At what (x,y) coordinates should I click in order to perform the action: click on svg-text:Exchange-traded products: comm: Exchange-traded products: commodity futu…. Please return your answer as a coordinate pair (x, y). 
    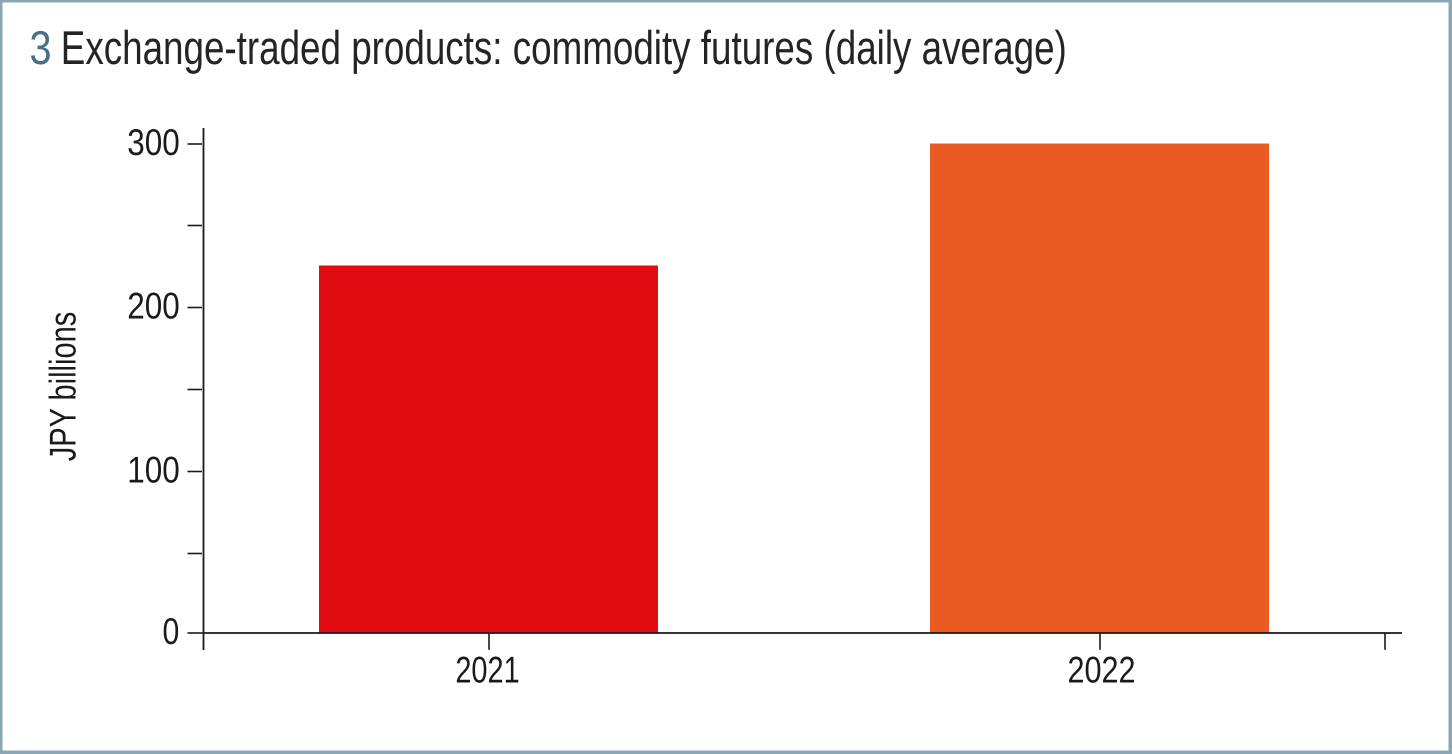
    Looking at the image, I should click on (564, 48).